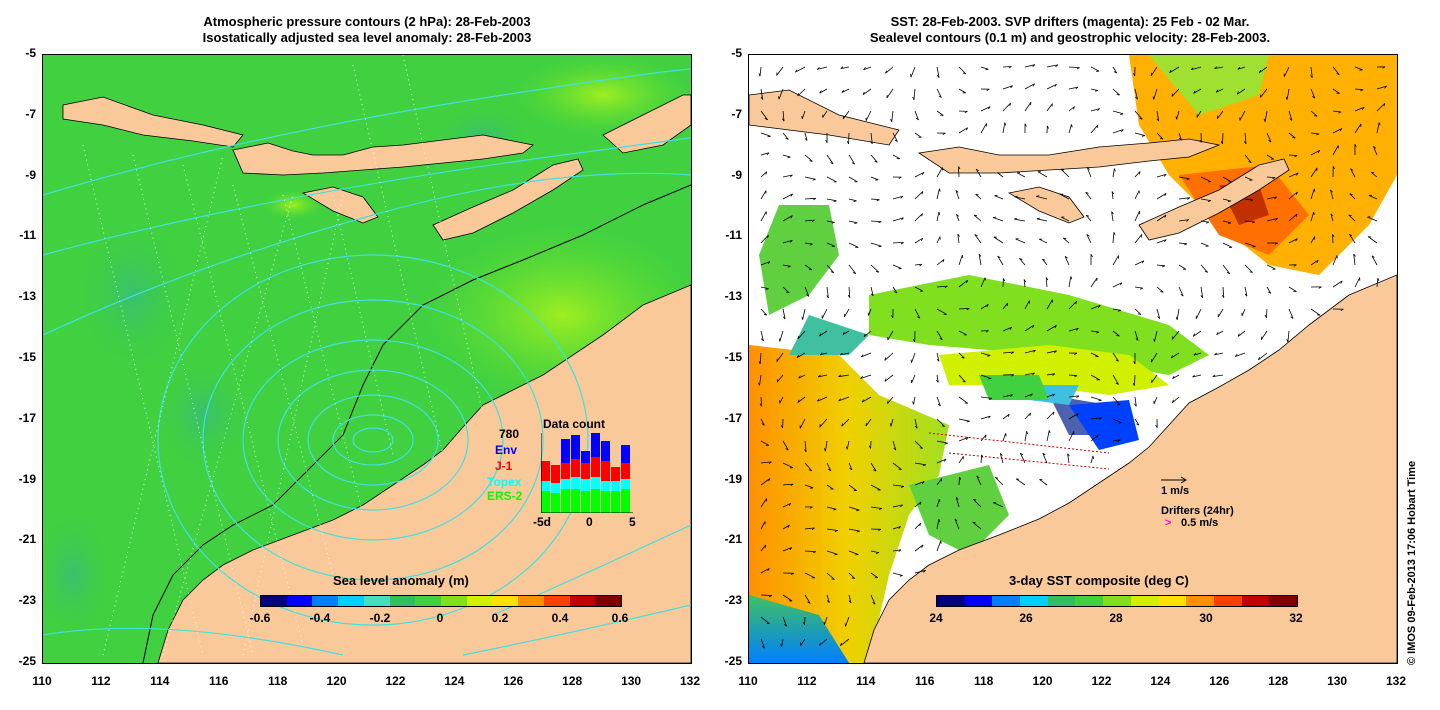 The image size is (1440, 710). I want to click on colorbar-segment, so click(1117, 601).